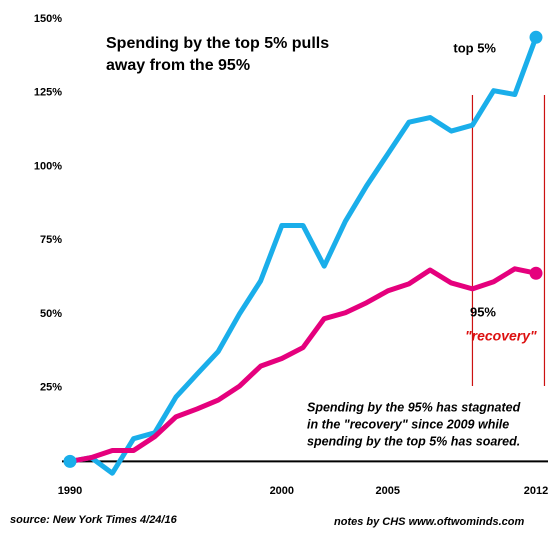  What do you see at coordinates (48, 166) in the screenshot?
I see `y-tick-label: 100%` at bounding box center [48, 166].